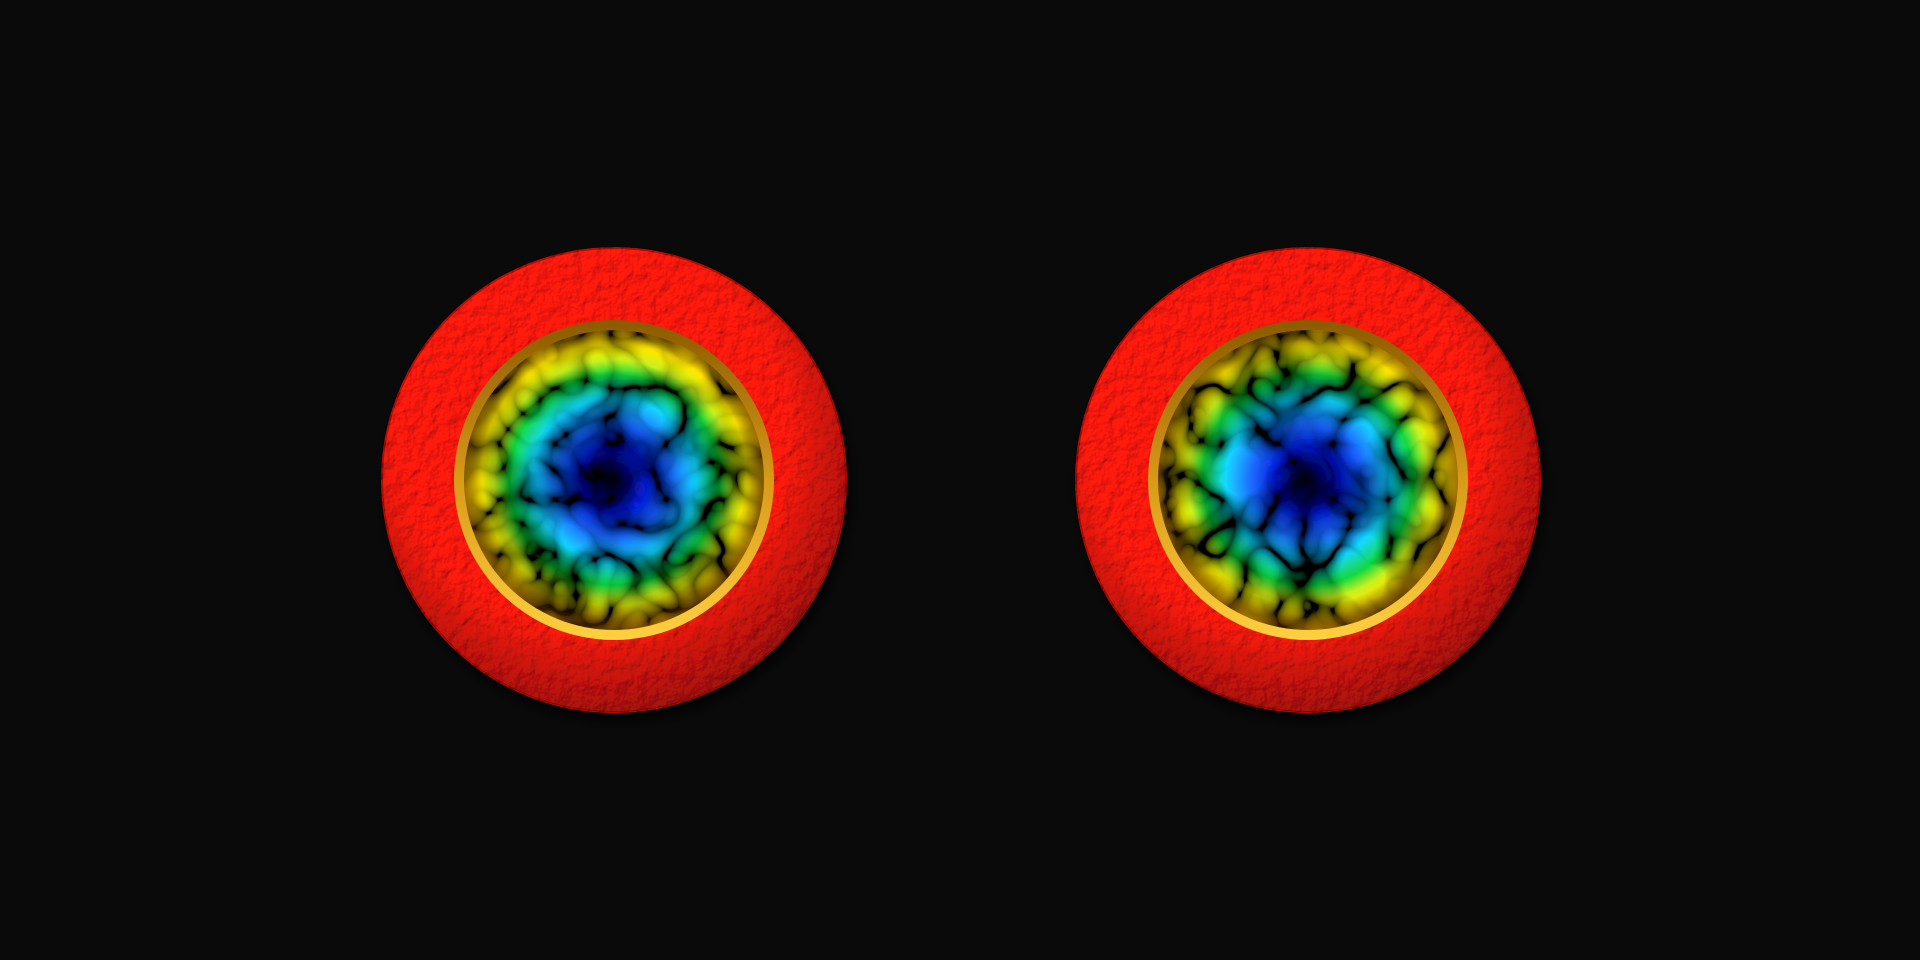 This screenshot has height=960, width=1920. I want to click on left-eye, so click(614, 480).